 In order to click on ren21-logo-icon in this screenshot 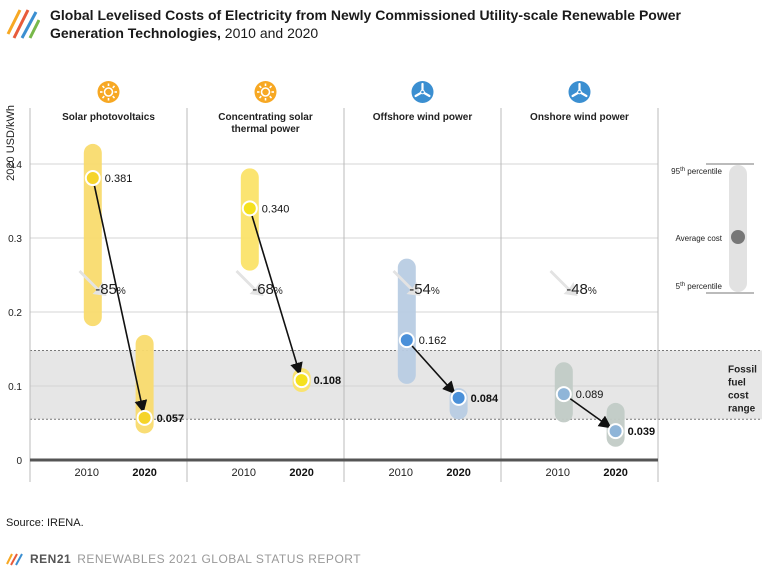, I will do `click(23, 24)`.